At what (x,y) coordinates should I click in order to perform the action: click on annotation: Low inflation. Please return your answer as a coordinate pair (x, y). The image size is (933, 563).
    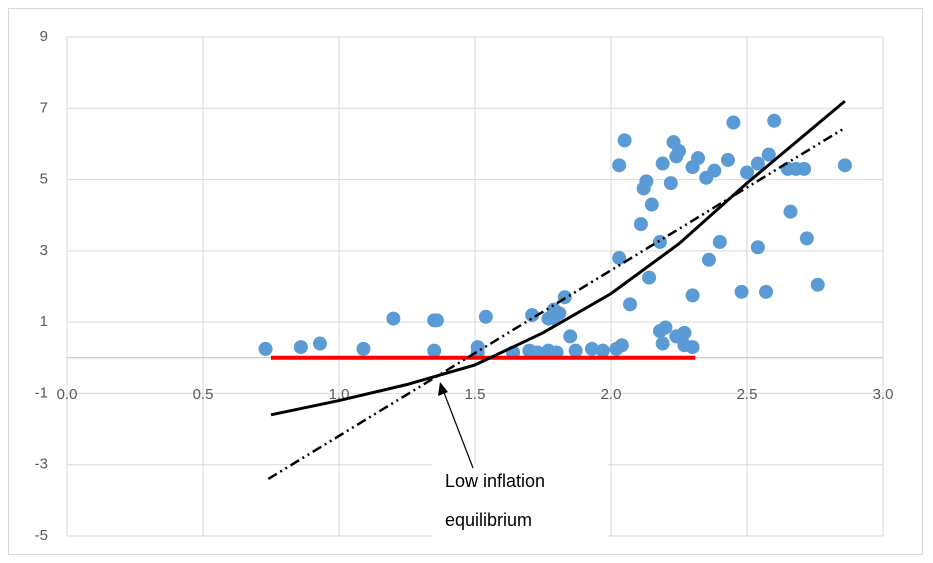
    Looking at the image, I should click on (495, 481).